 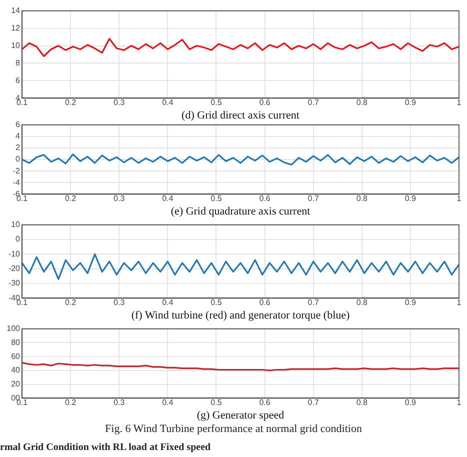 What do you see at coordinates (240, 211) in the screenshot?
I see `x-axis-title: (e) Grid quadrature axis current` at bounding box center [240, 211].